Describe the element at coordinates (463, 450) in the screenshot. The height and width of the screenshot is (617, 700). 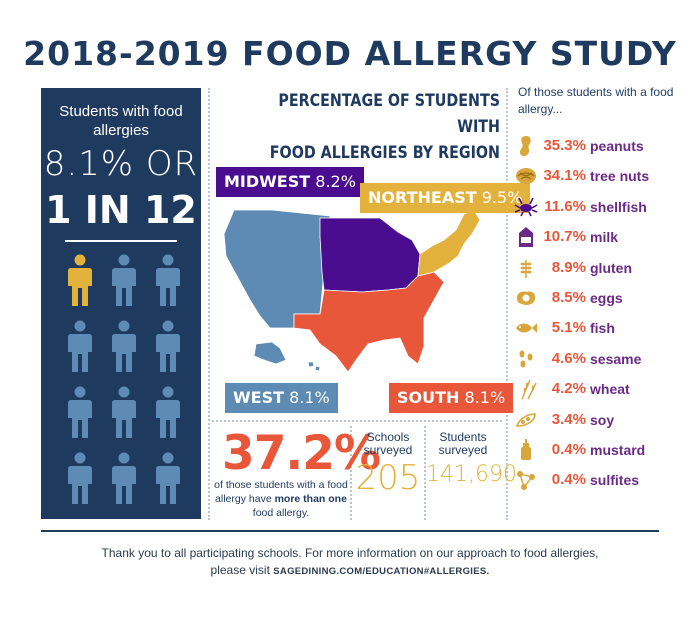
I see `students-label-line-2: surveyed` at that location.